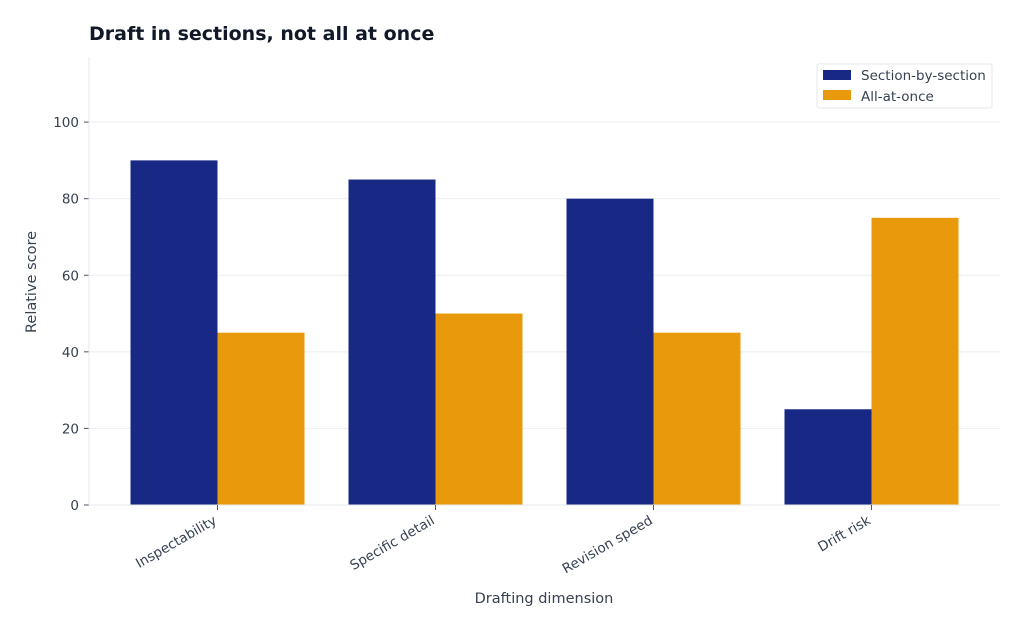 Image resolution: width=1024 pixels, height=631 pixels. What do you see at coordinates (174, 332) in the screenshot?
I see `bar-section-by-section-inspectability` at bounding box center [174, 332].